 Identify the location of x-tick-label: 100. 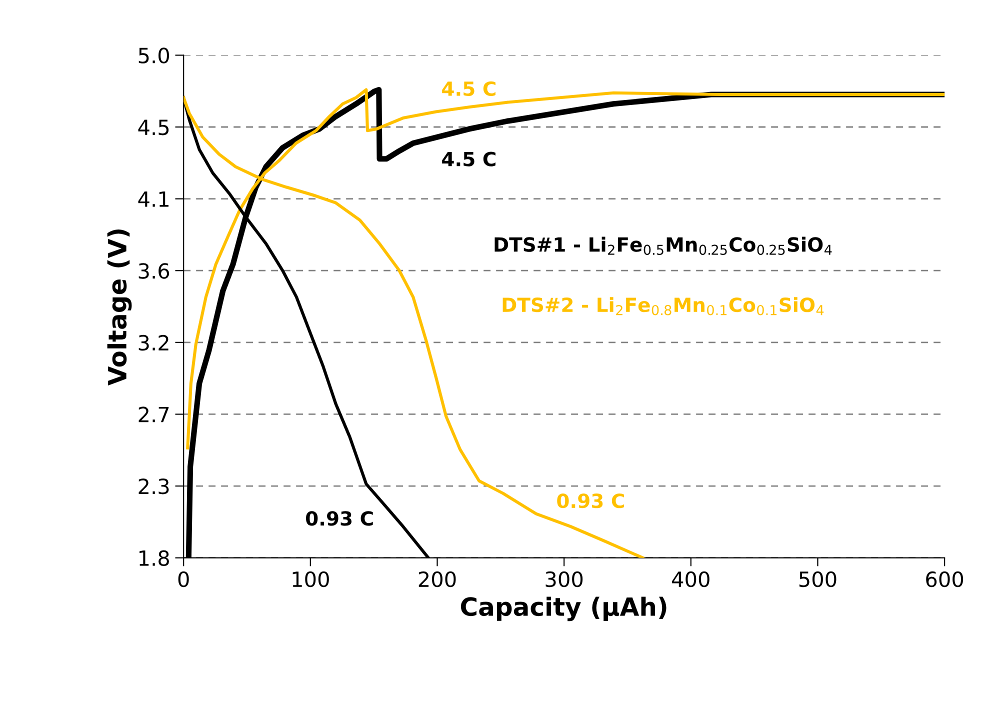
(310, 579).